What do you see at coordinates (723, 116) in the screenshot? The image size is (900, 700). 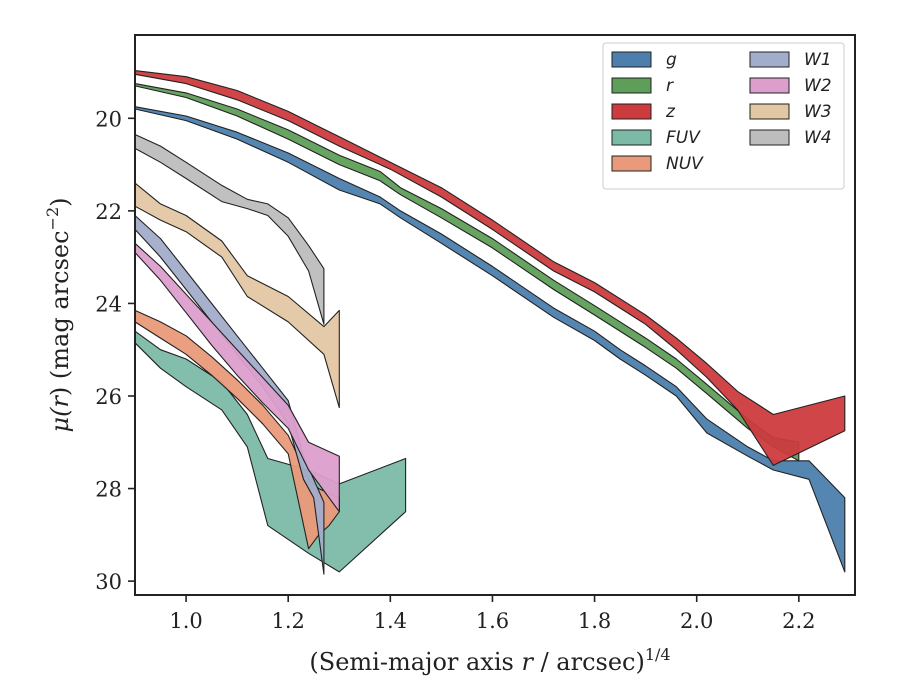 I see `legend: grz FUV NUV W1 W2 W3 W4` at bounding box center [723, 116].